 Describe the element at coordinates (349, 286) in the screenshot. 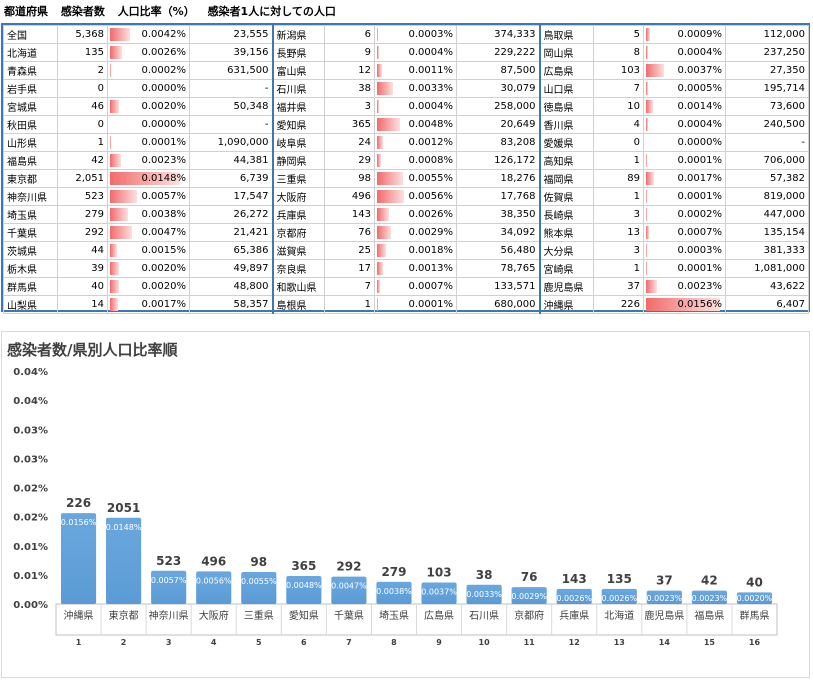

I see `cases-cell: 7` at that location.